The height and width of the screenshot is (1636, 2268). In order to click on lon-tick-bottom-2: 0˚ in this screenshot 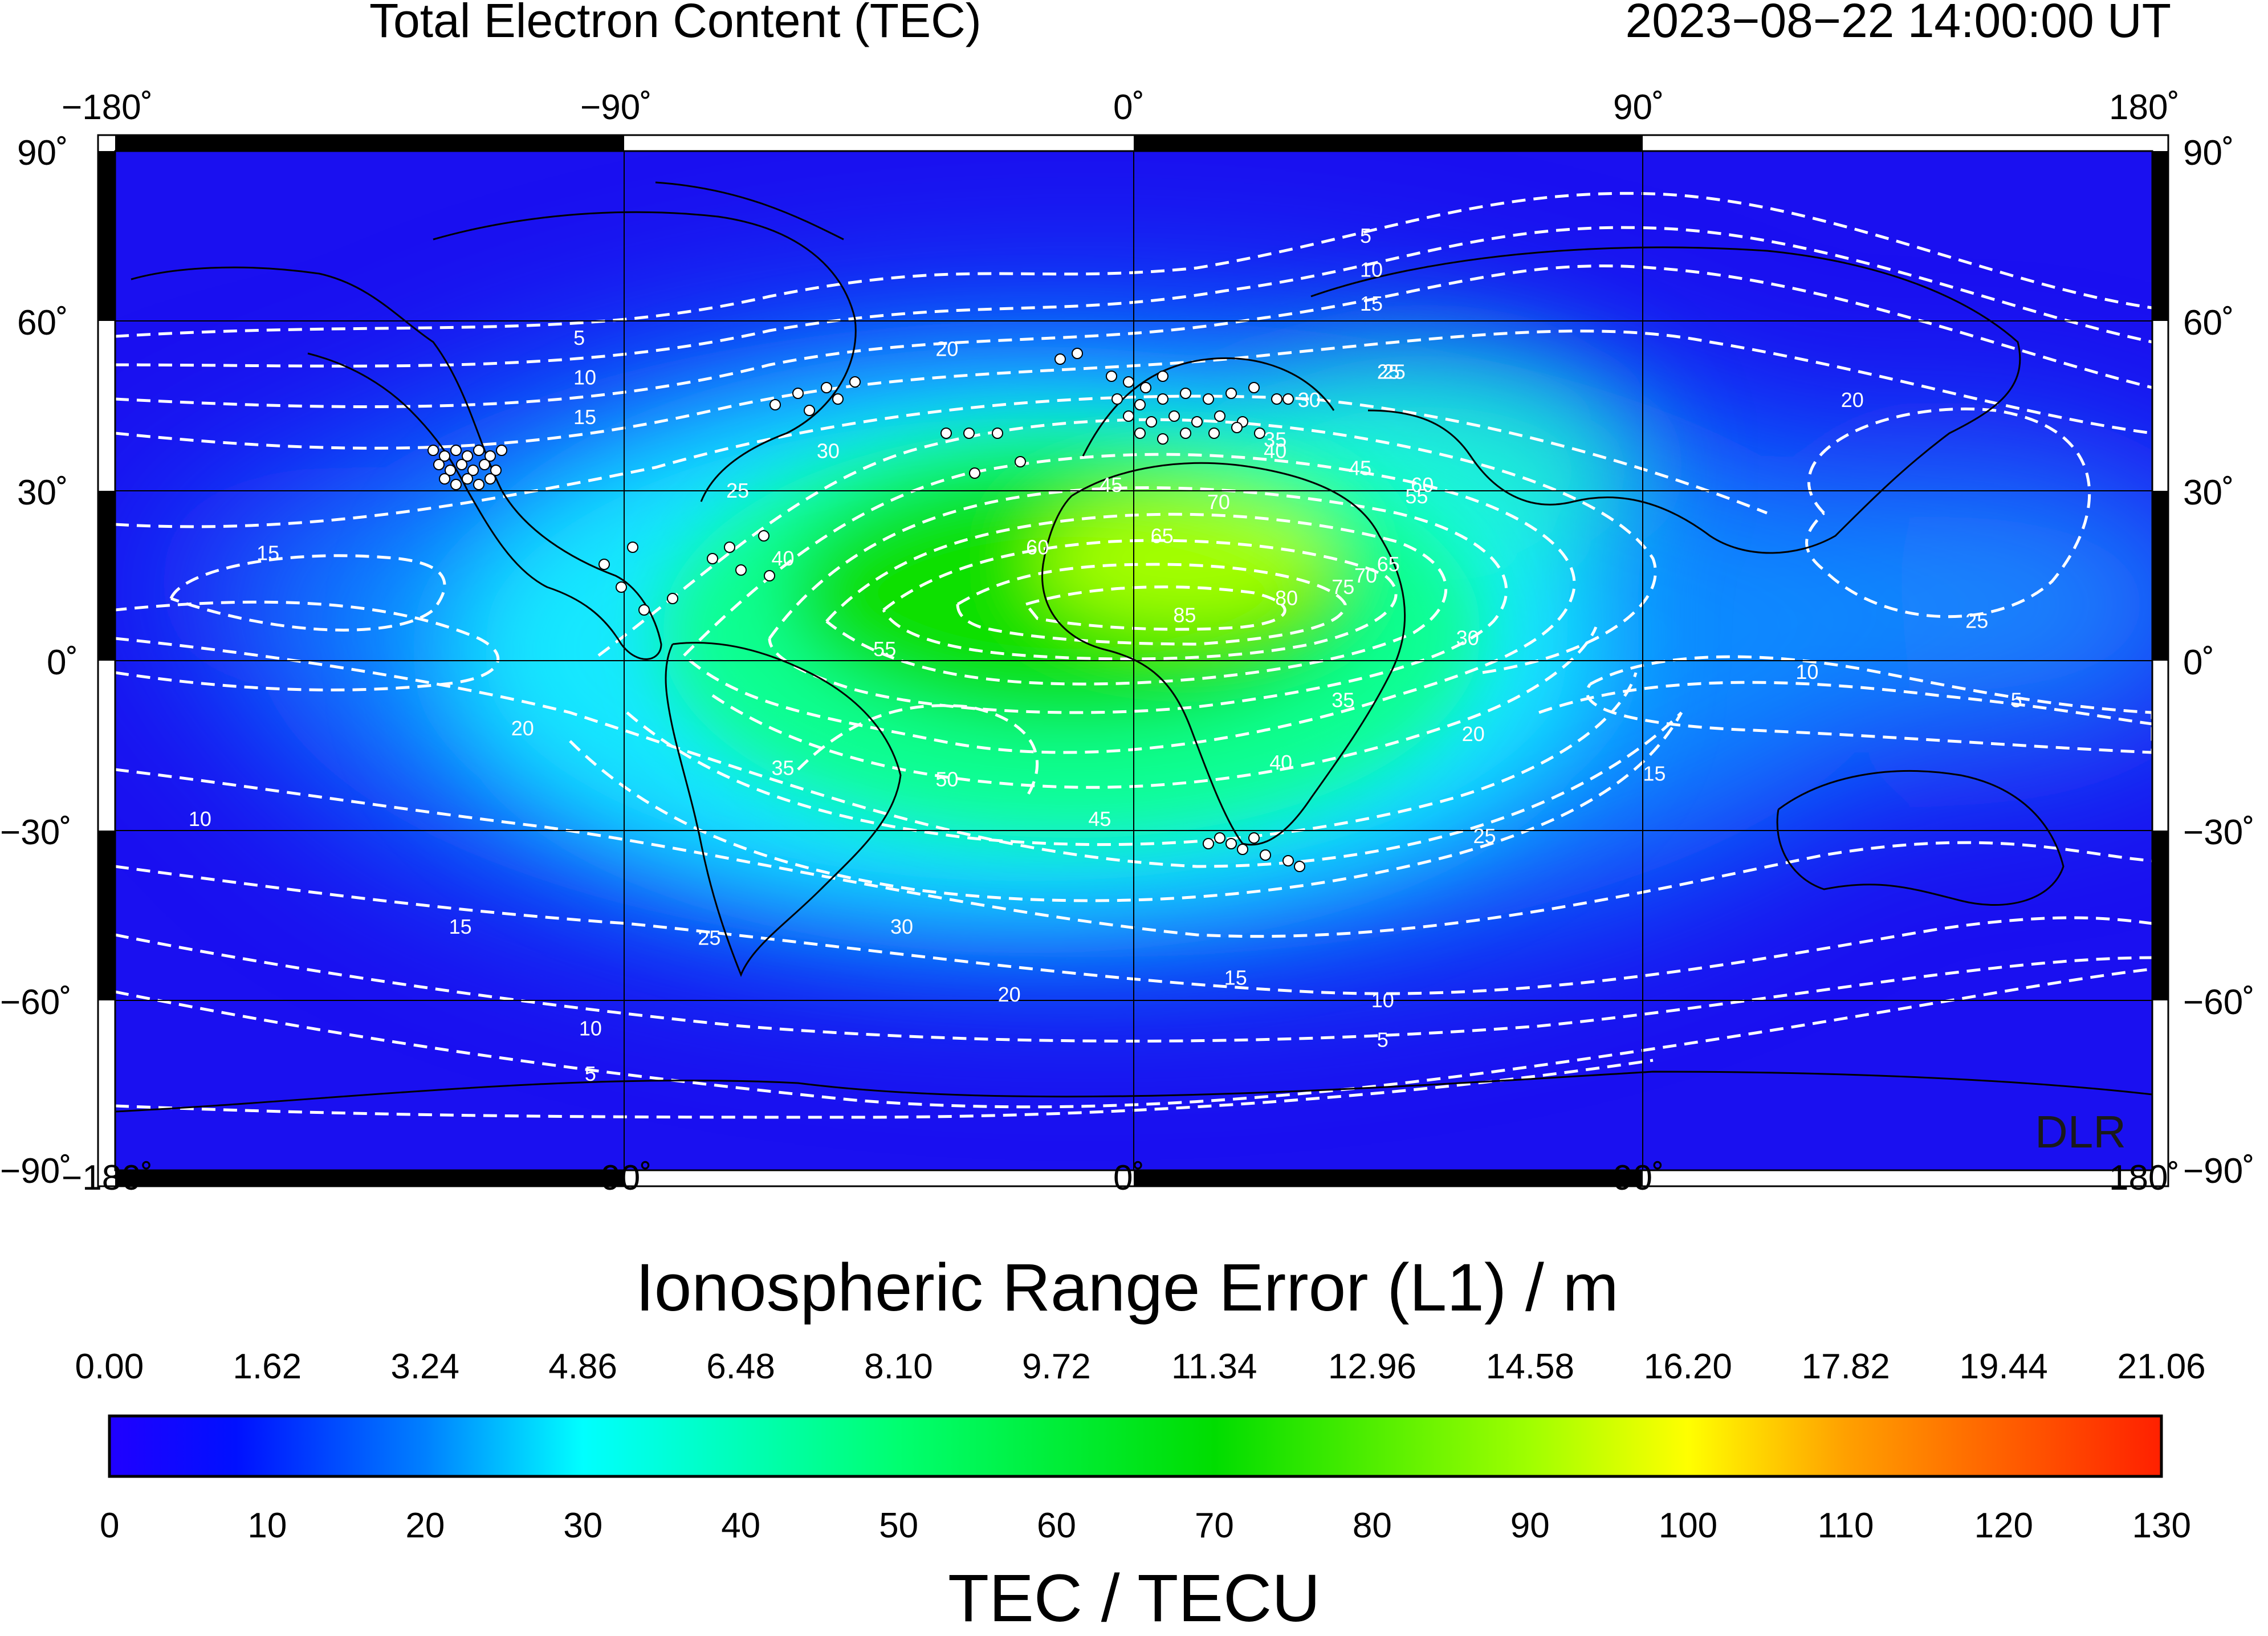, I will do `click(1129, 1178)`.